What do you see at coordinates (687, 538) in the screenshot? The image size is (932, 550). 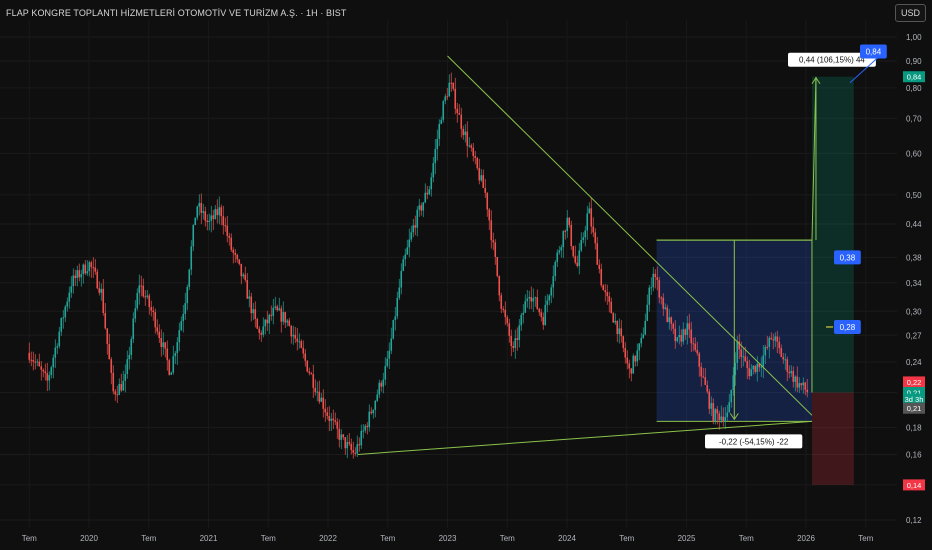 I see `x-tick-label: 2025` at bounding box center [687, 538].